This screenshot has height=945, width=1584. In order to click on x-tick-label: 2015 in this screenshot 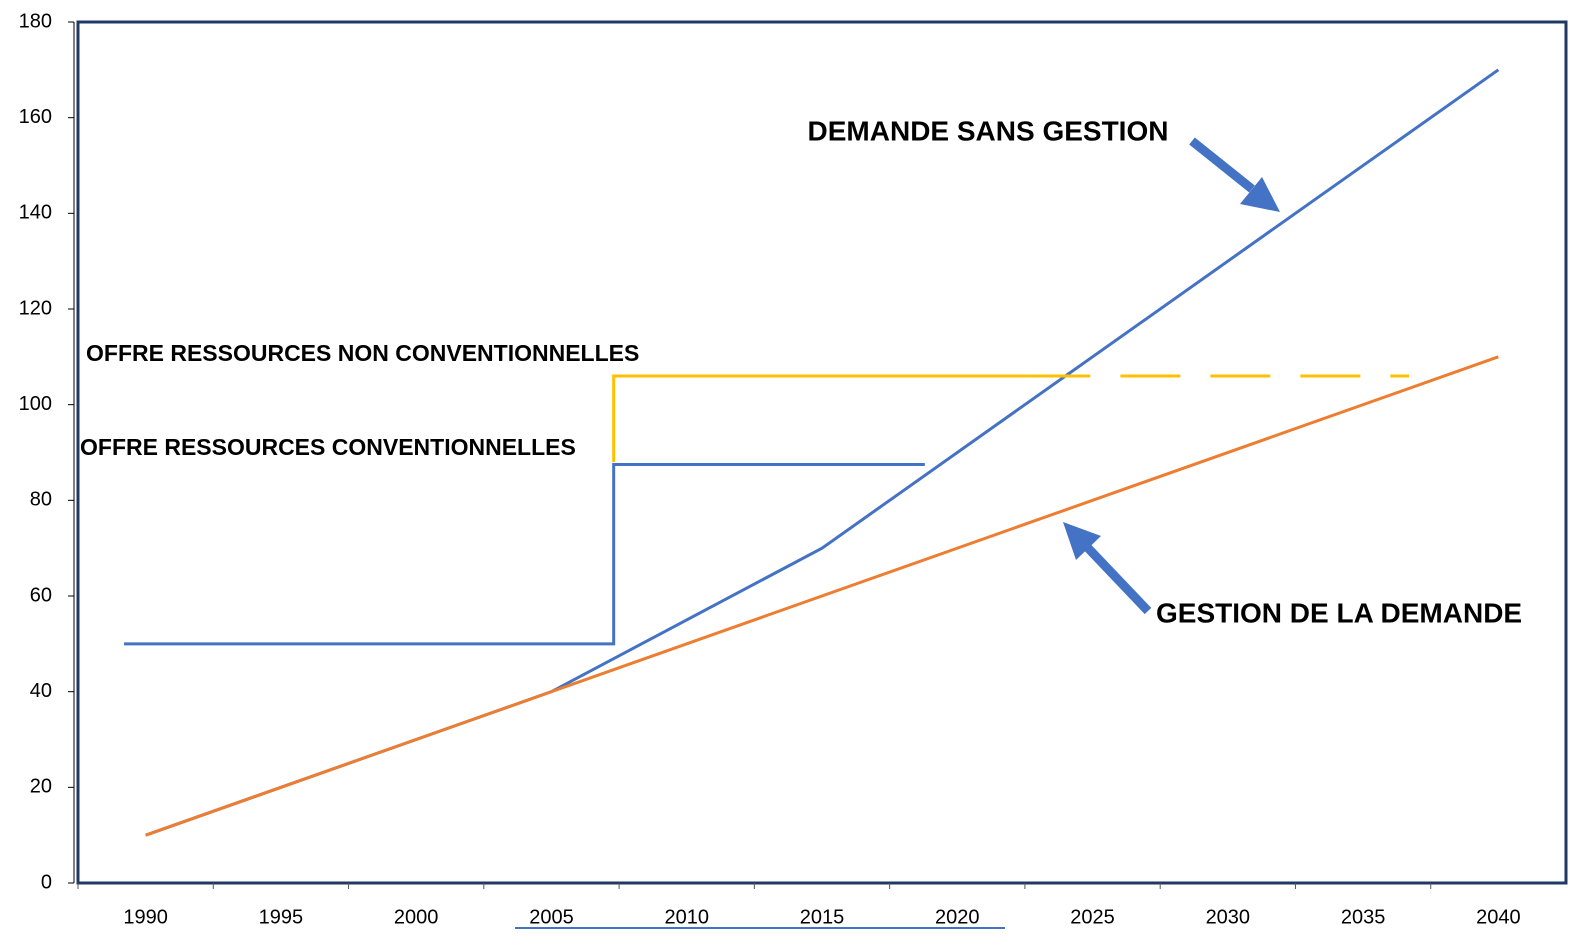, I will do `click(822, 917)`.